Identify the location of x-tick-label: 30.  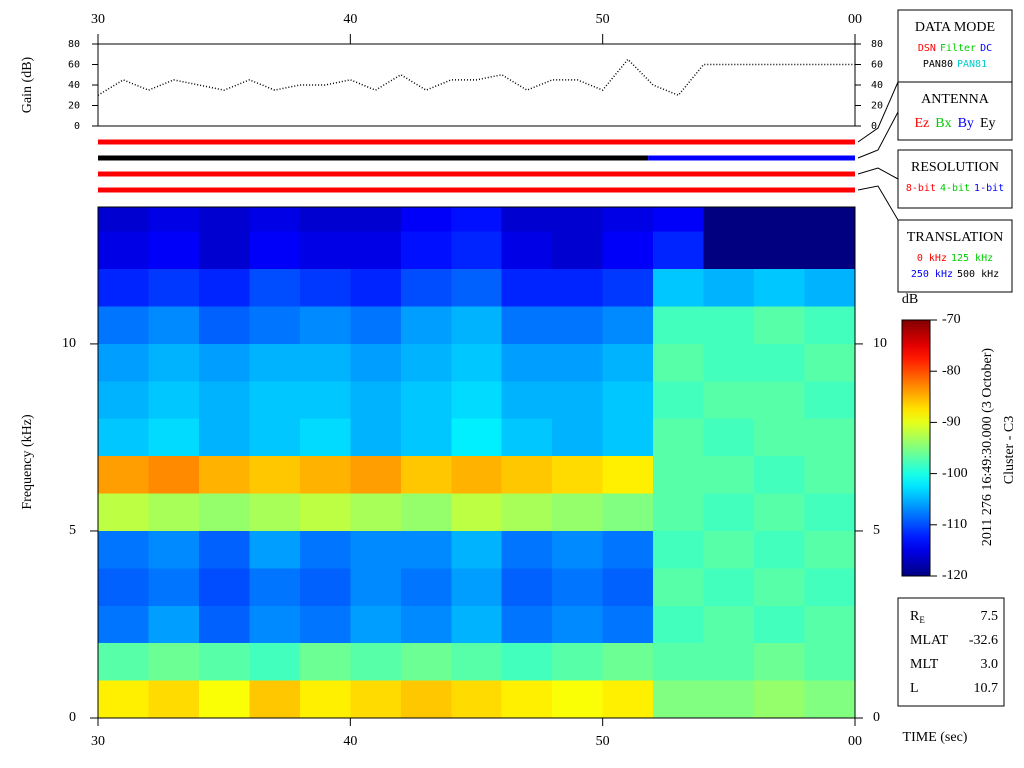
(98, 741).